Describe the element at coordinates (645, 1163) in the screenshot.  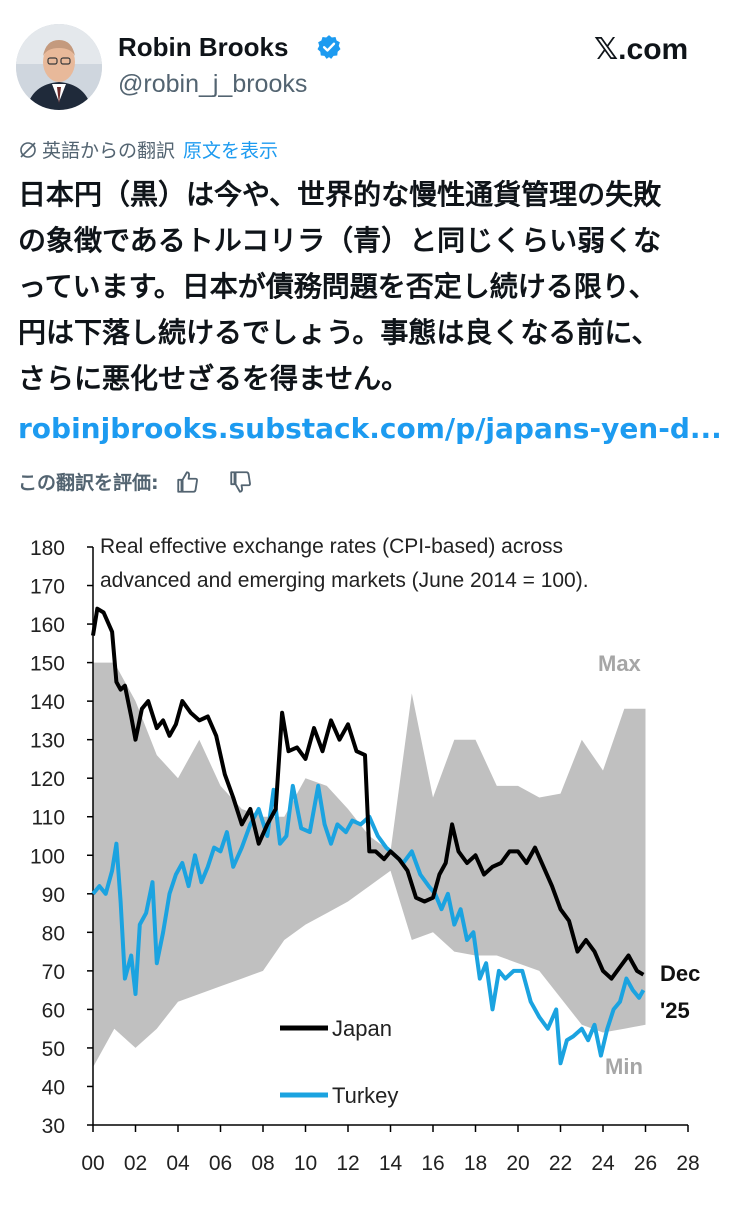
I see `x-tick-label: 26` at that location.